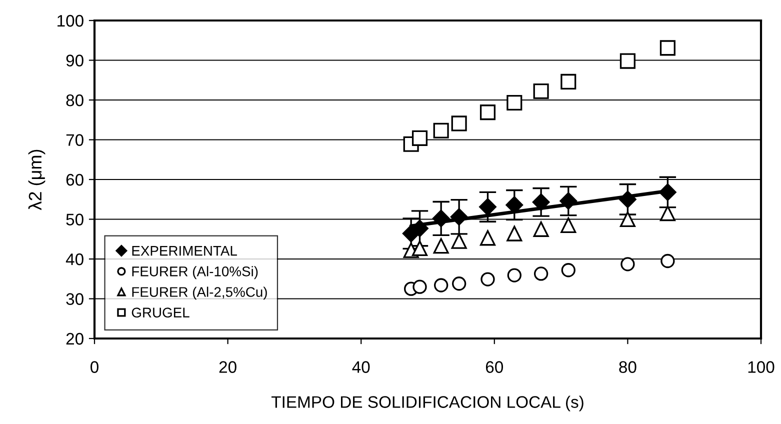 The image size is (781, 424). What do you see at coordinates (37, 180) in the screenshot?
I see `y-axis-title: λ2 (μm)` at bounding box center [37, 180].